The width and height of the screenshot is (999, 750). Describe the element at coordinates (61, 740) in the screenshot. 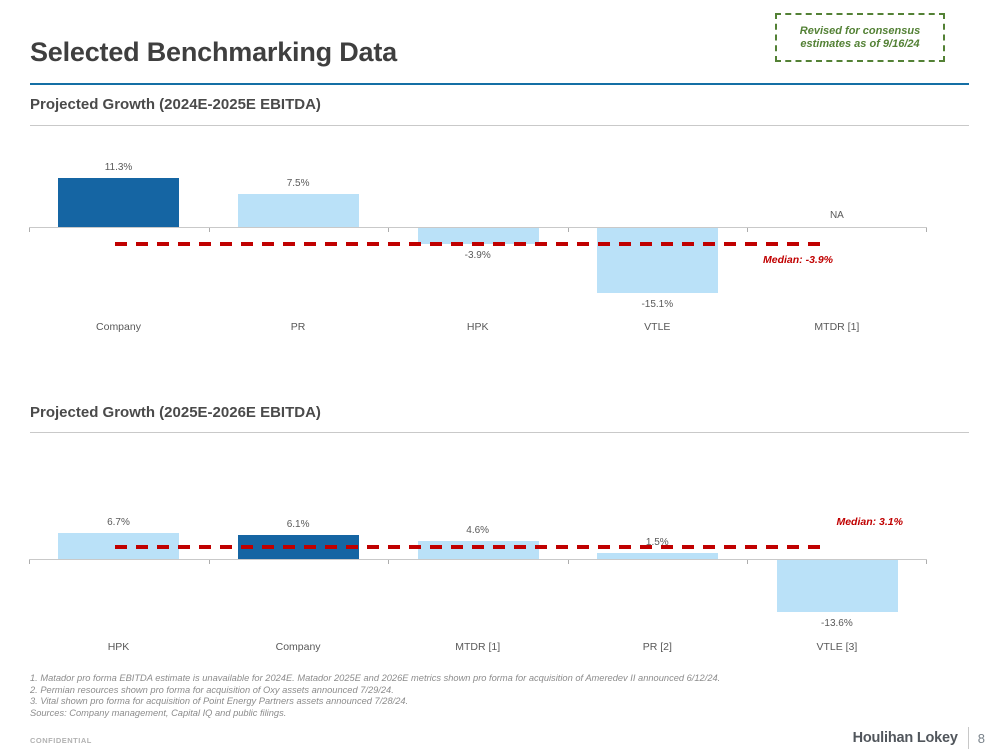

I see `confidential-label: CONFIDENTIAL` at that location.